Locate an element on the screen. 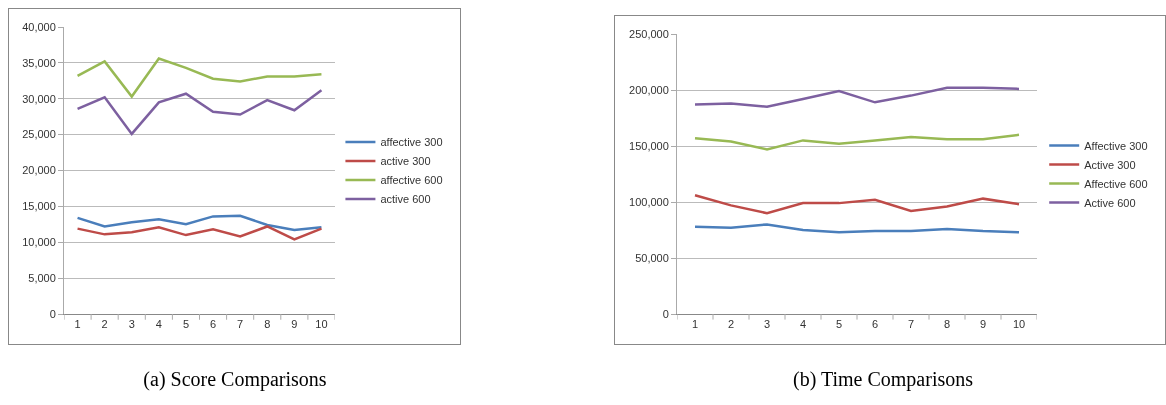 This screenshot has height=405, width=1166. text: (b) Time Comparisons is located at coordinates (883, 379).